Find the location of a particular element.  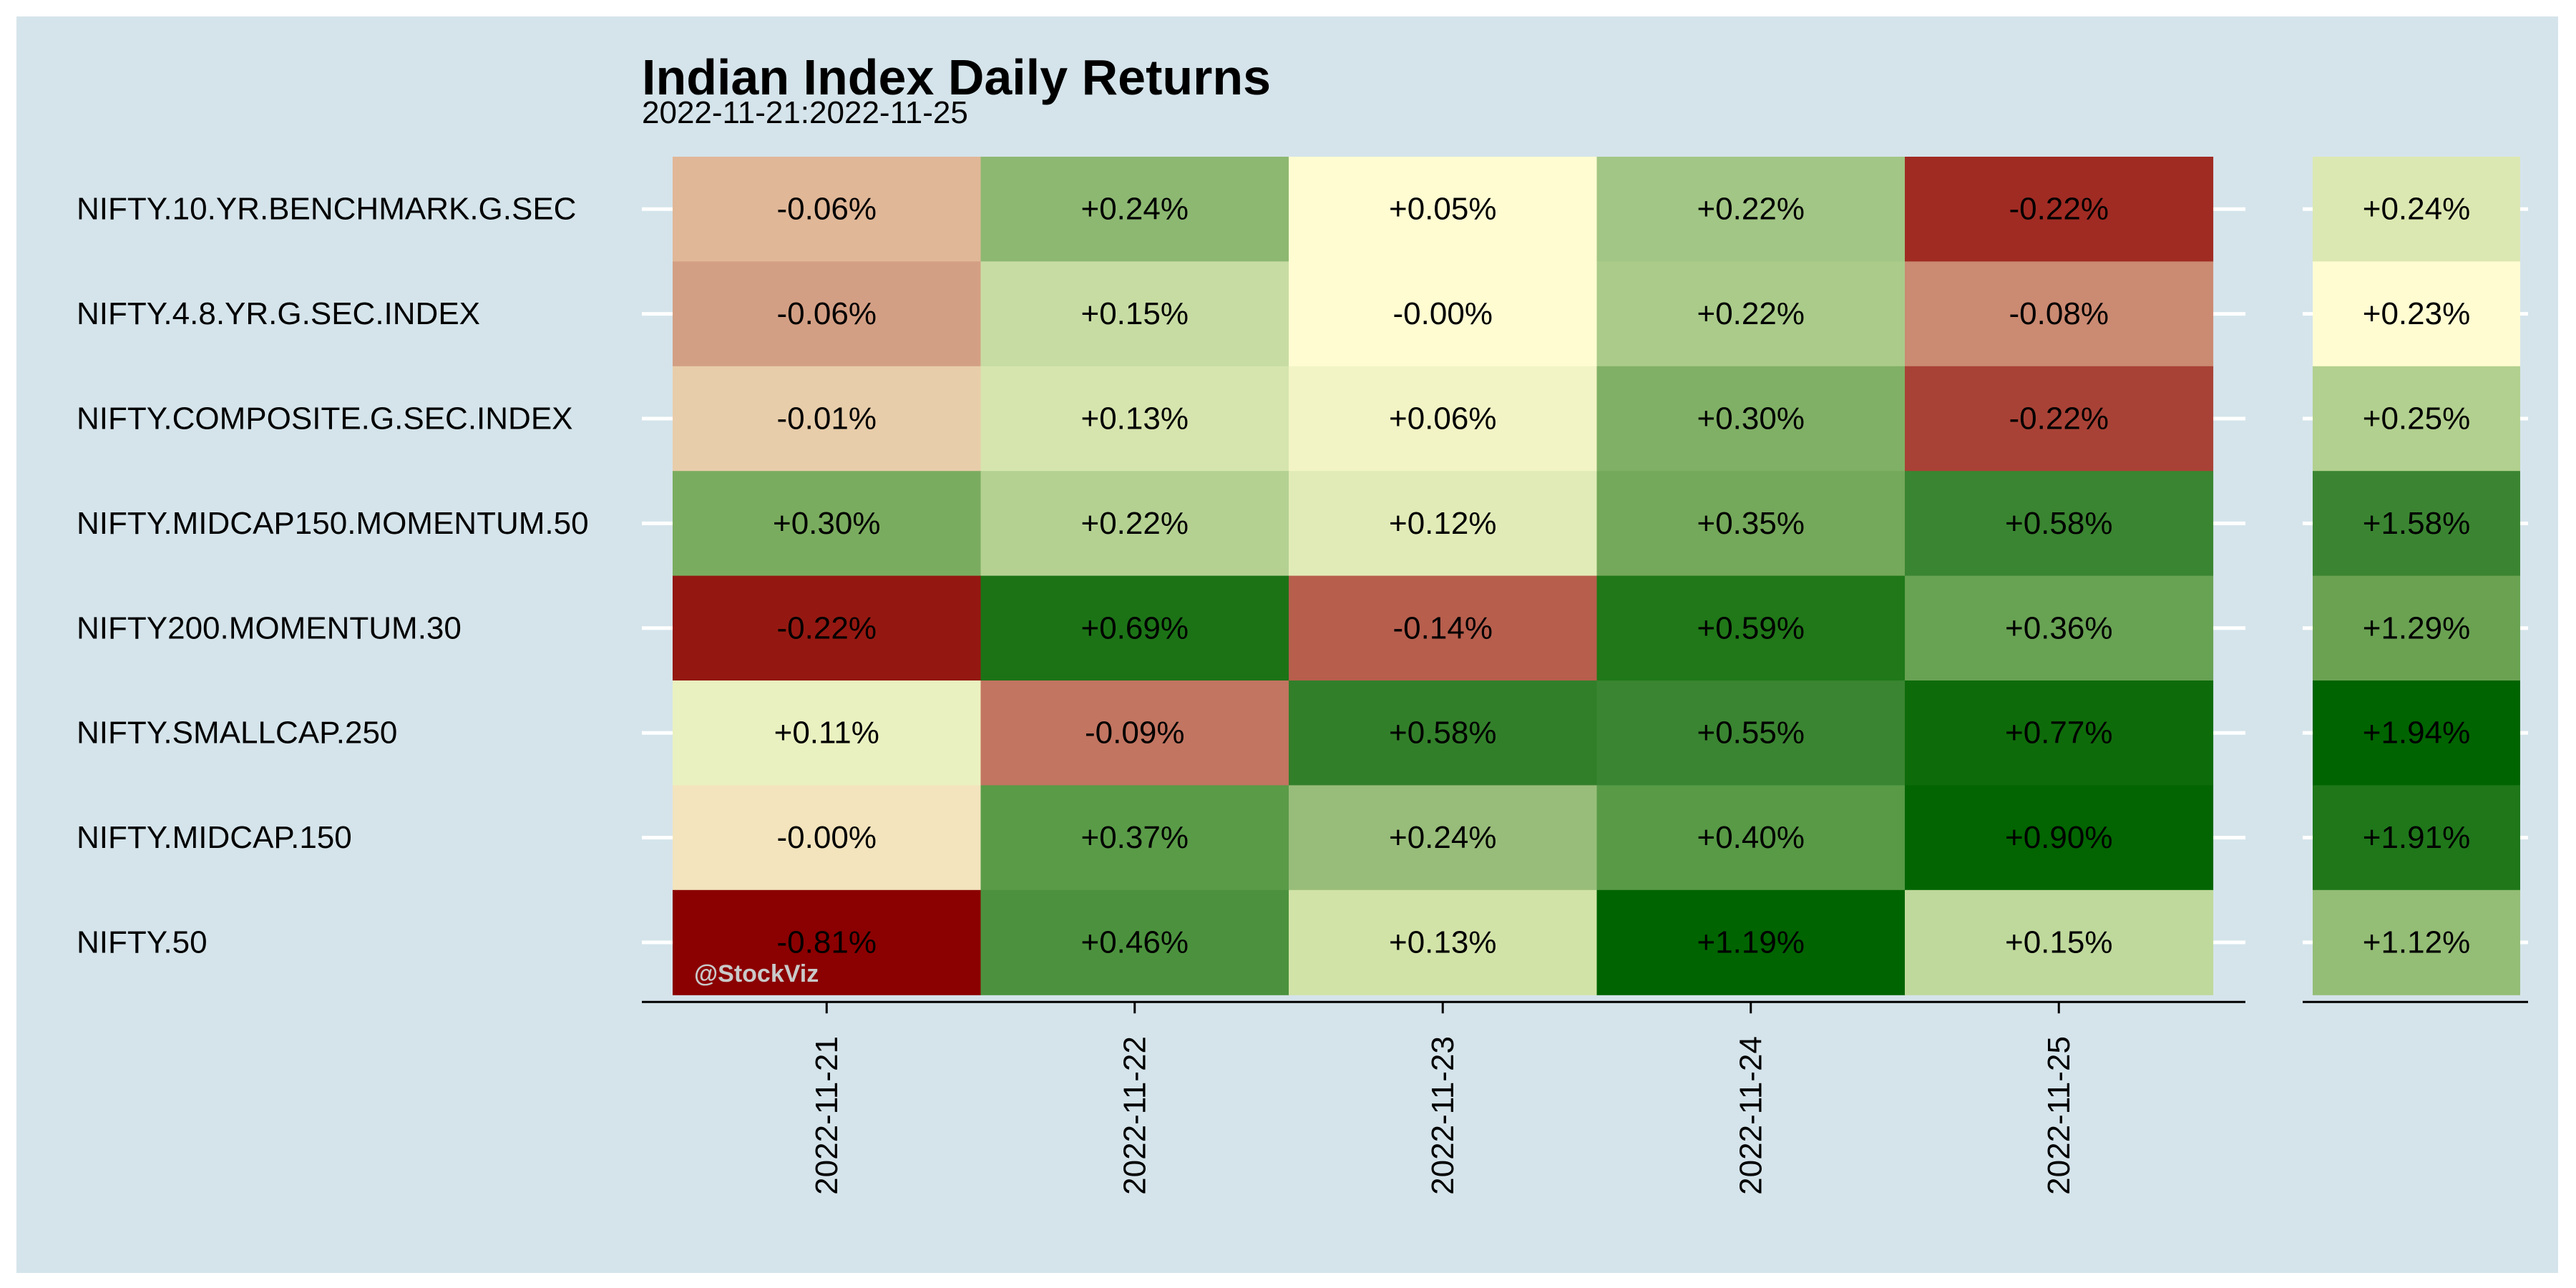

total-label: +0.23% is located at coordinates (2416, 313).